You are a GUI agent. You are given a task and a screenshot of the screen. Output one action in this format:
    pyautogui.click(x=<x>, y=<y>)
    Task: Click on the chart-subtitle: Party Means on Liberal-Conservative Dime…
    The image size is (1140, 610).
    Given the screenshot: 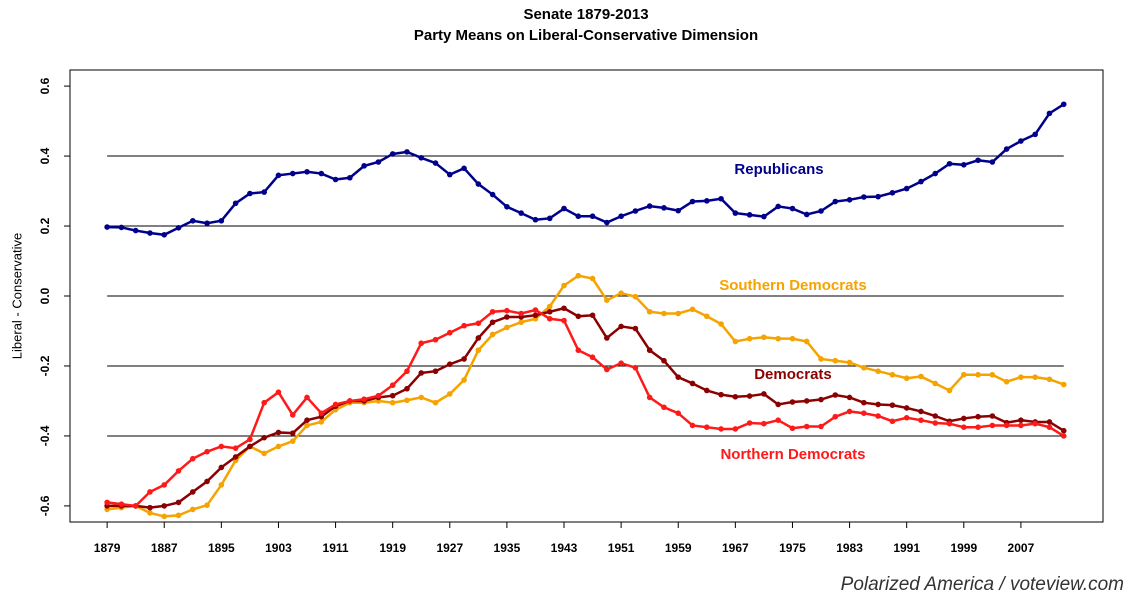 What is the action you would take?
    pyautogui.click(x=586, y=35)
    